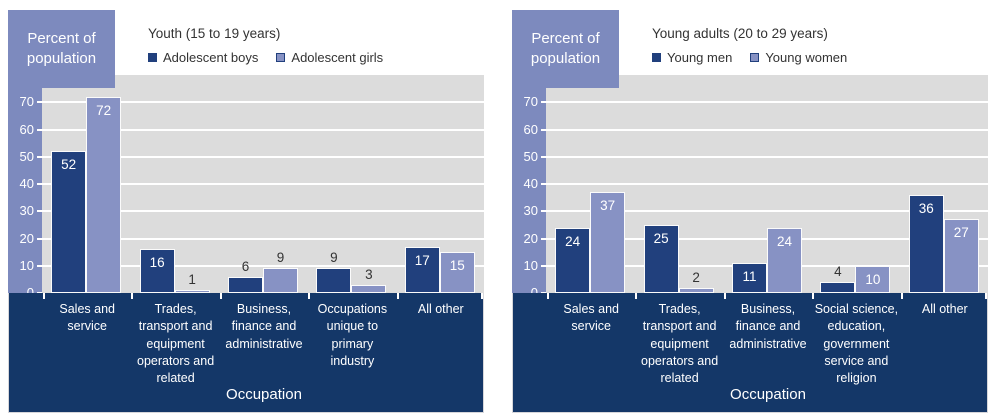  What do you see at coordinates (265, 57) in the screenshot?
I see `legend: Adolescent boys Adolescent girls` at bounding box center [265, 57].